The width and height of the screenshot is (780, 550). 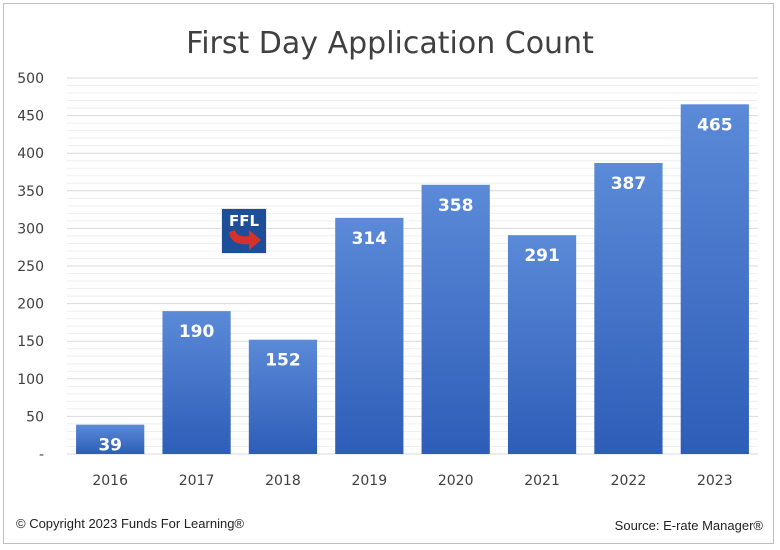 I want to click on bar-2016, so click(x=110, y=439).